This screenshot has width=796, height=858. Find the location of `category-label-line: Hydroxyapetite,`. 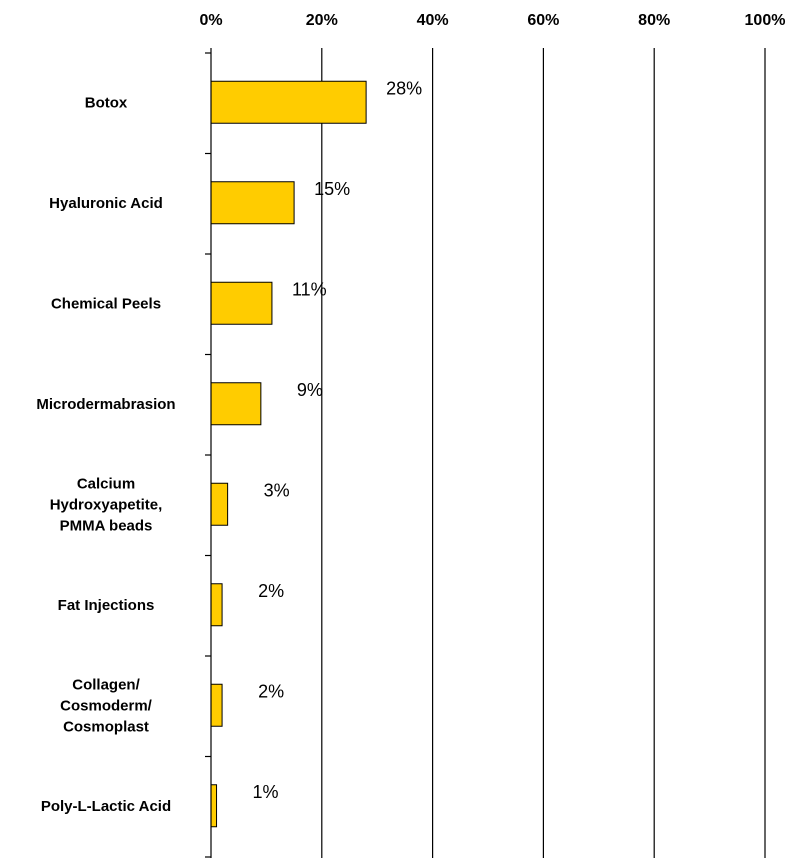

category-label-line: Hydroxyapetite, is located at coordinates (106, 504).